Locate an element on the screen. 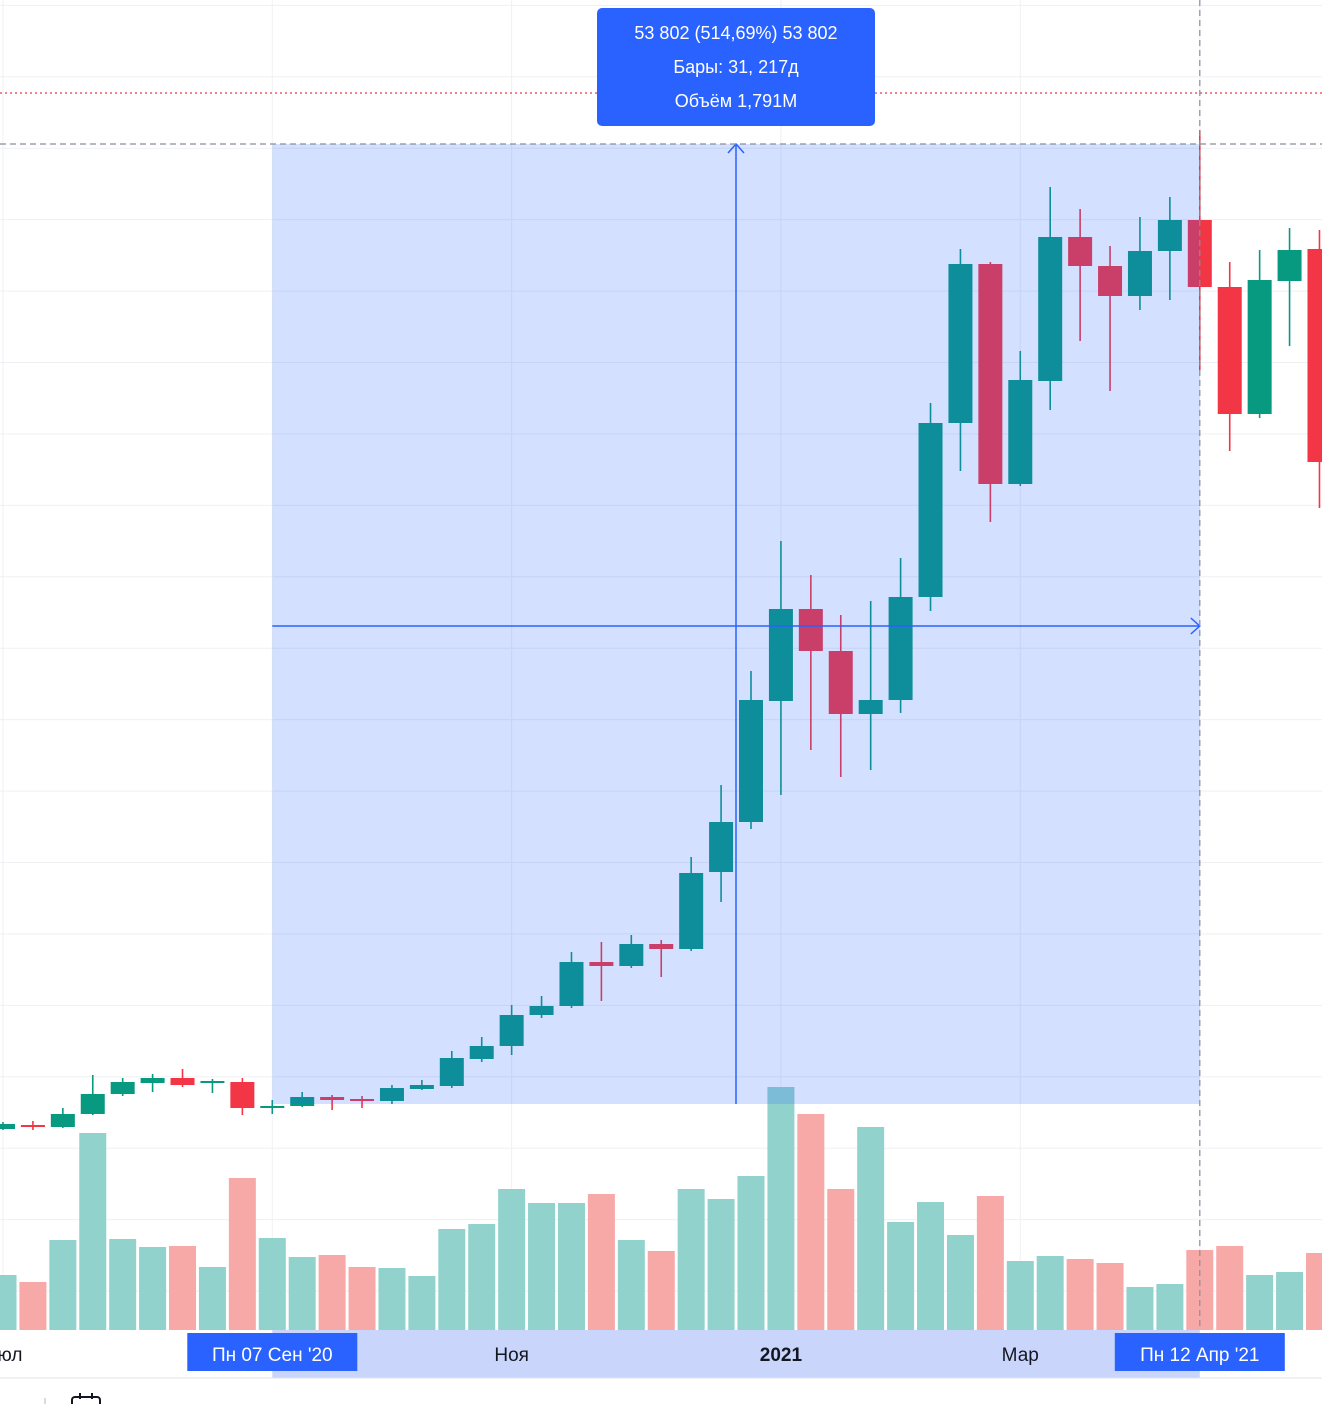 The image size is (1322, 1404). x-tick-label: юл is located at coordinates (11, 1355).